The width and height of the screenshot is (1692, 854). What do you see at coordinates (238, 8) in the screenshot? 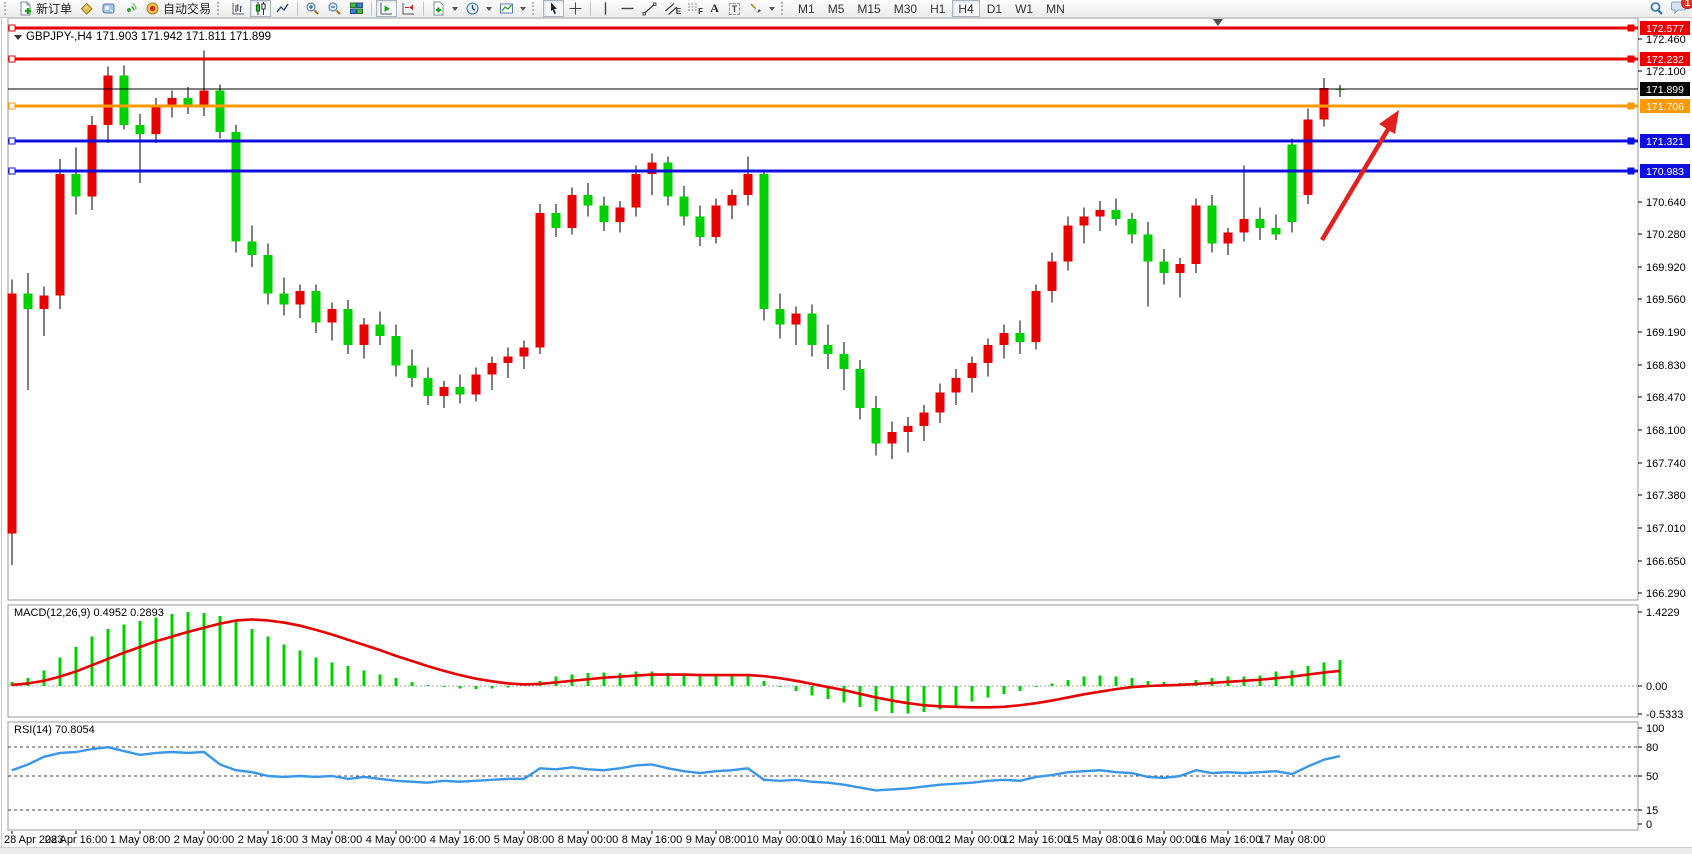
I see `bar-chart-button` at bounding box center [238, 8].